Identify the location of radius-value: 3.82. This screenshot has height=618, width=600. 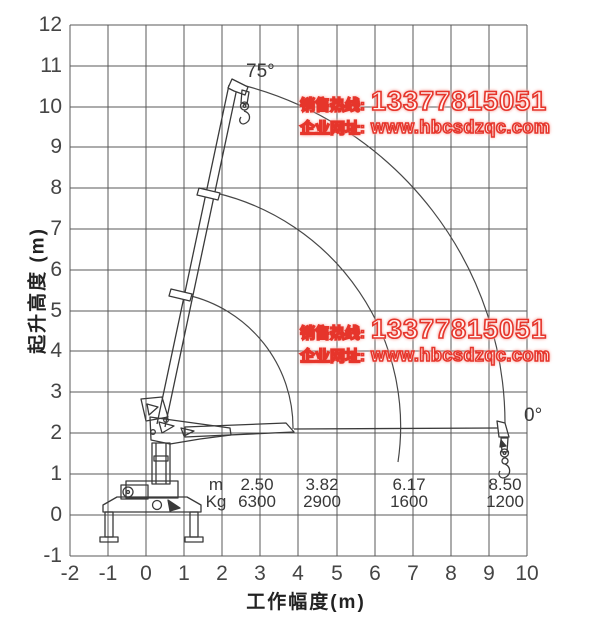
(322, 484).